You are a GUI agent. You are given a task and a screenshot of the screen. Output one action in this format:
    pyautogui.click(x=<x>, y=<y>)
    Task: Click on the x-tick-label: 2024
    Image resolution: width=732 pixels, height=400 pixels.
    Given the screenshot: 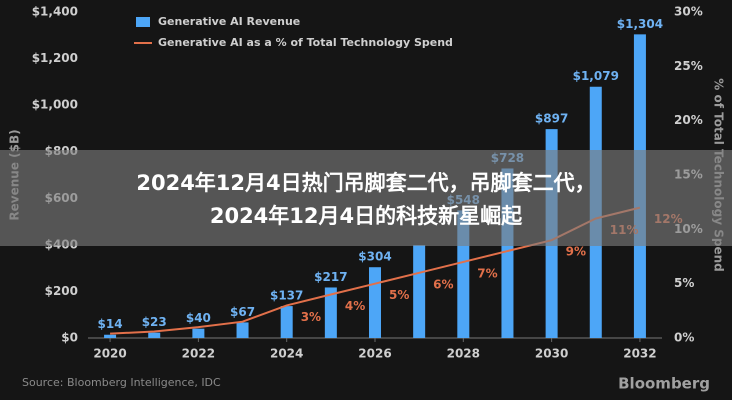 What is the action you would take?
    pyautogui.click(x=286, y=354)
    